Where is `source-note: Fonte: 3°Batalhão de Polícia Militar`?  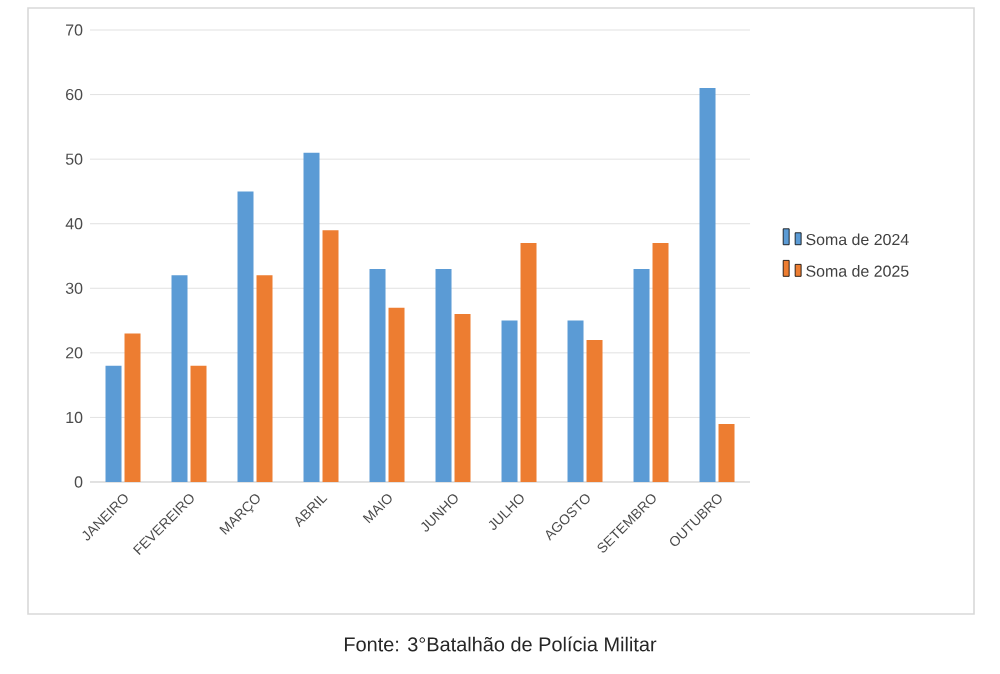 source-note: Fonte: 3°Batalhão de Polícia Militar is located at coordinates (500, 644).